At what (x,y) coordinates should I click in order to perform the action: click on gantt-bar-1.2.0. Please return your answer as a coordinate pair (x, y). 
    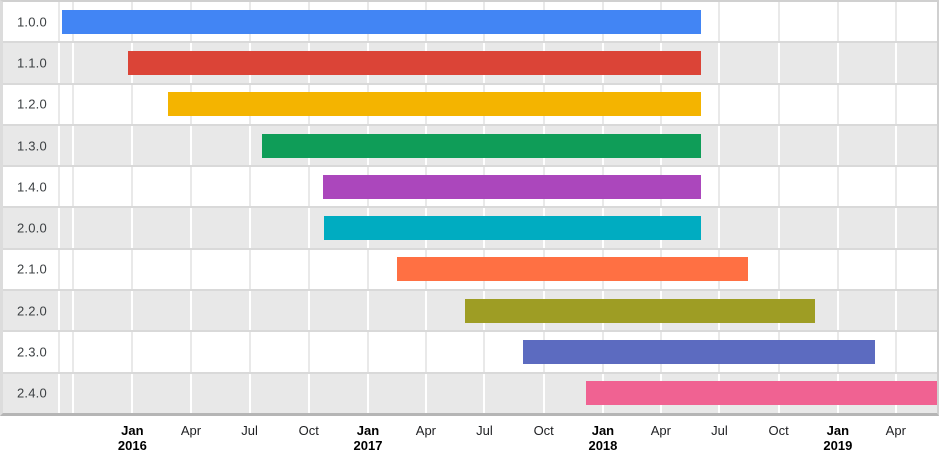
    Looking at the image, I should click on (434, 104).